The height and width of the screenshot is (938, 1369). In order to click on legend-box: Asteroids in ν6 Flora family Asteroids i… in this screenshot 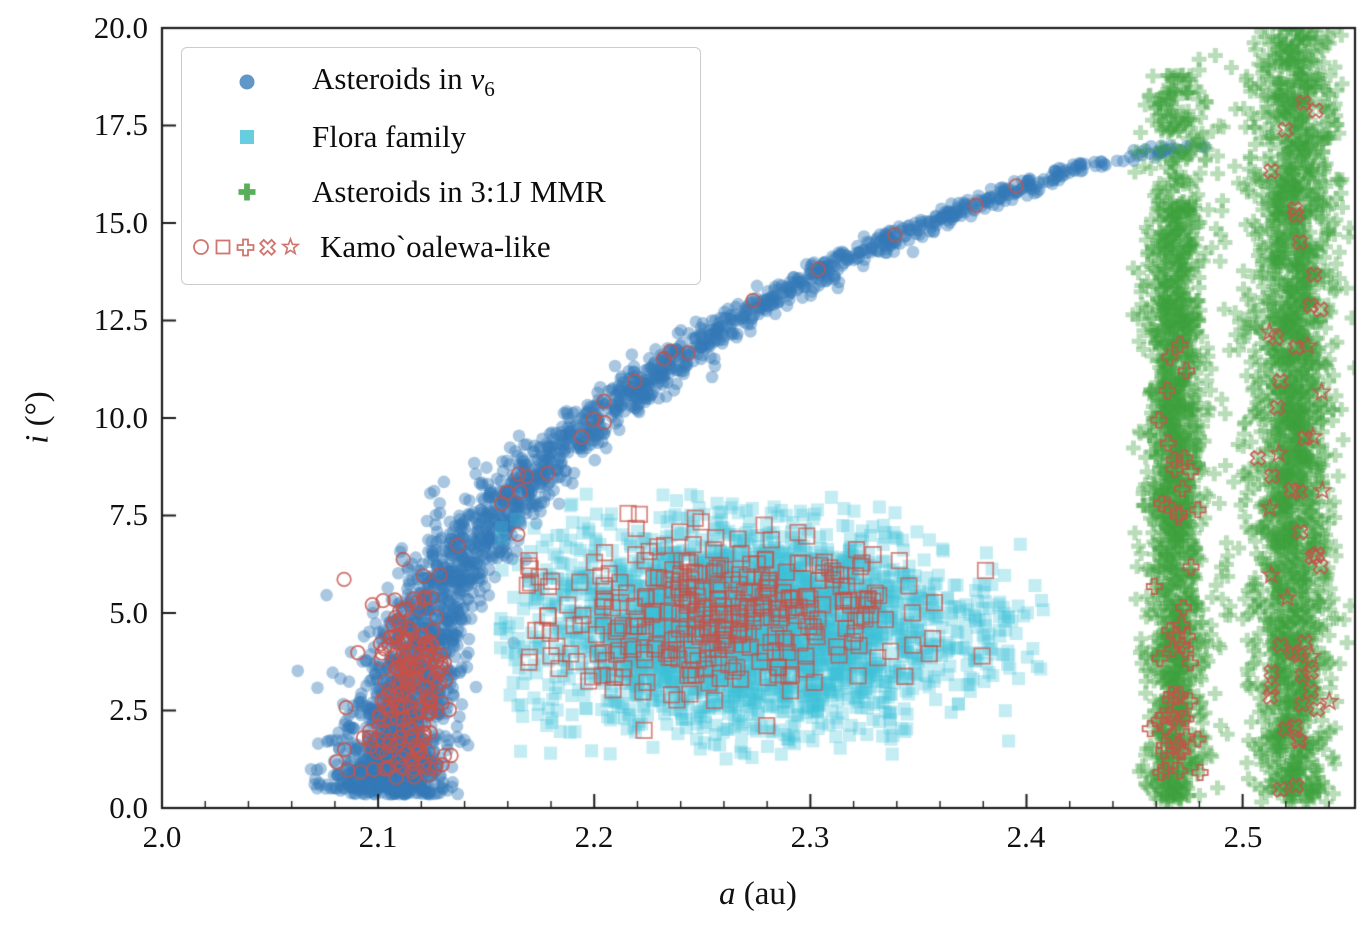, I will do `click(441, 166)`.